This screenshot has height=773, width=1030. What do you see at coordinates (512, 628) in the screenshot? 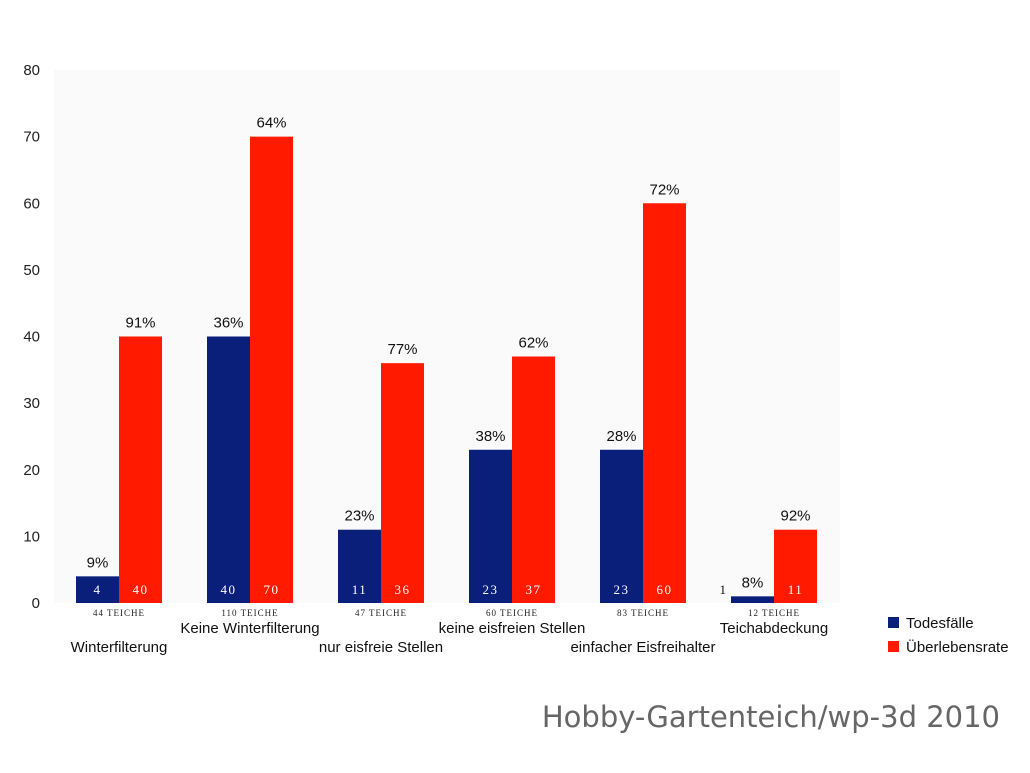
I see `category-label: keine eisfreien Stellen` at bounding box center [512, 628].